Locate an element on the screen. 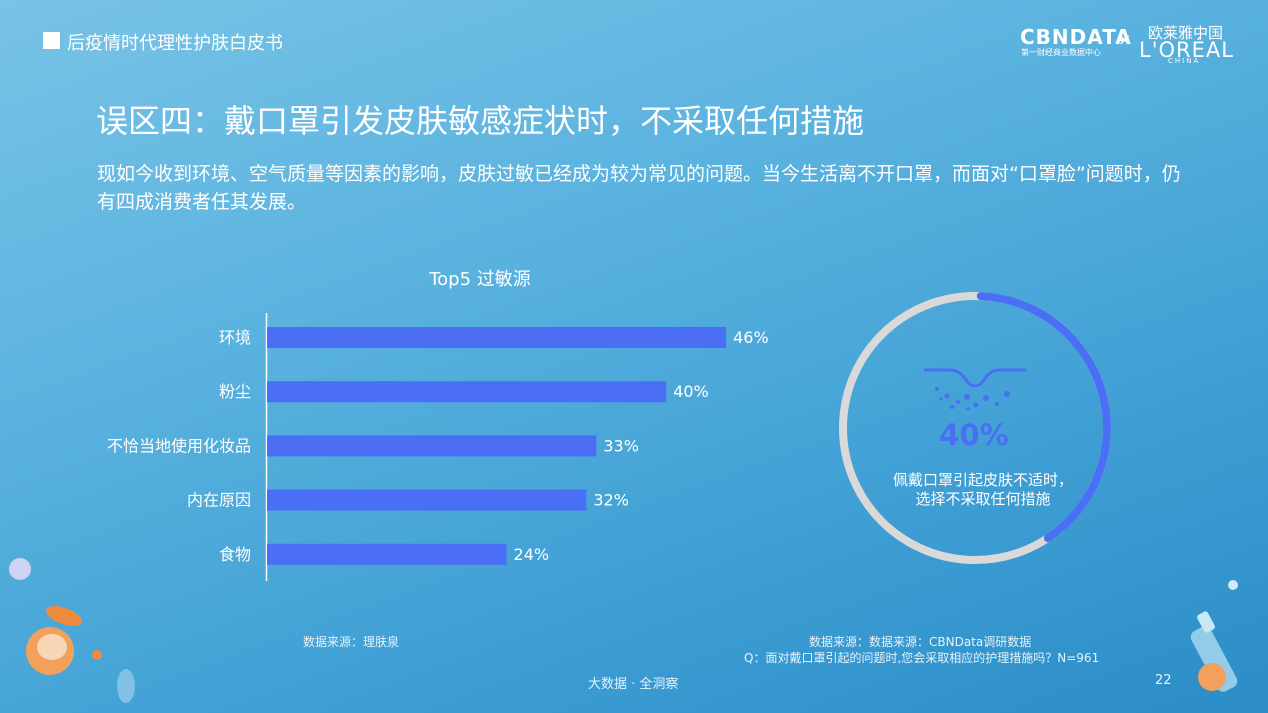  donut-caption: 佩戴口罩引起皮肤不适时， 选择不采取任何措施 is located at coordinates (983, 490).